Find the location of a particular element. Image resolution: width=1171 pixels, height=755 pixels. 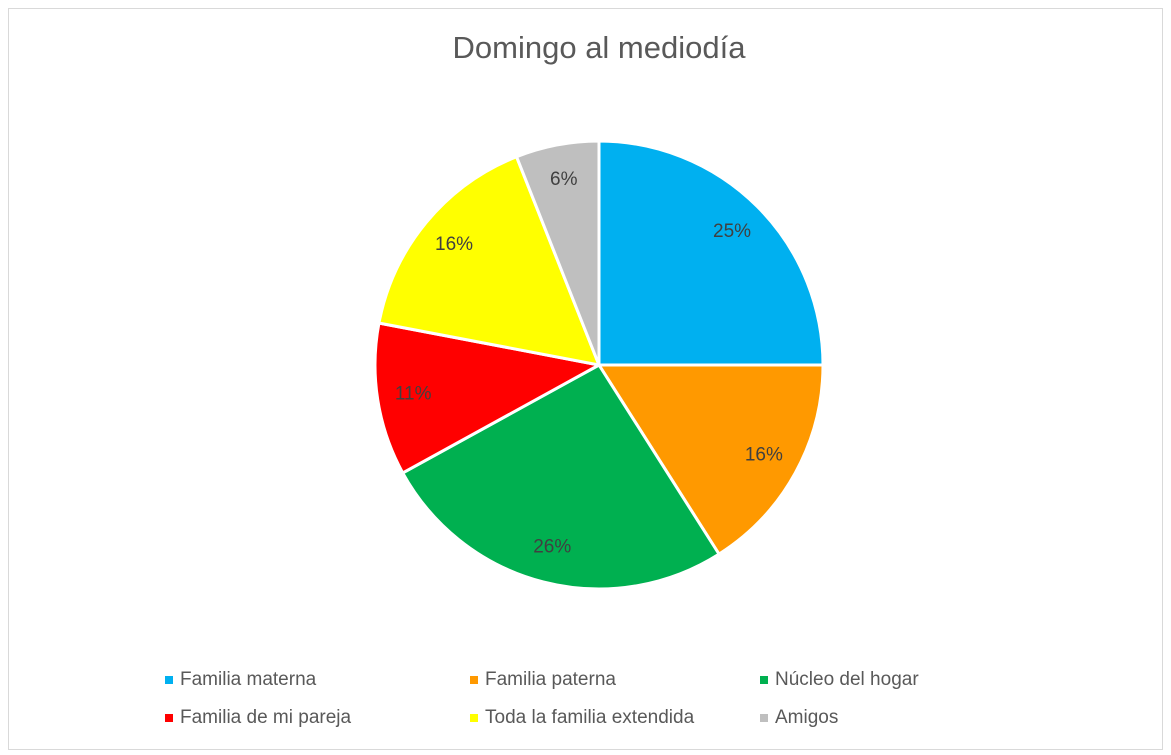

legend-label: Familia de mi pareja is located at coordinates (265, 717).